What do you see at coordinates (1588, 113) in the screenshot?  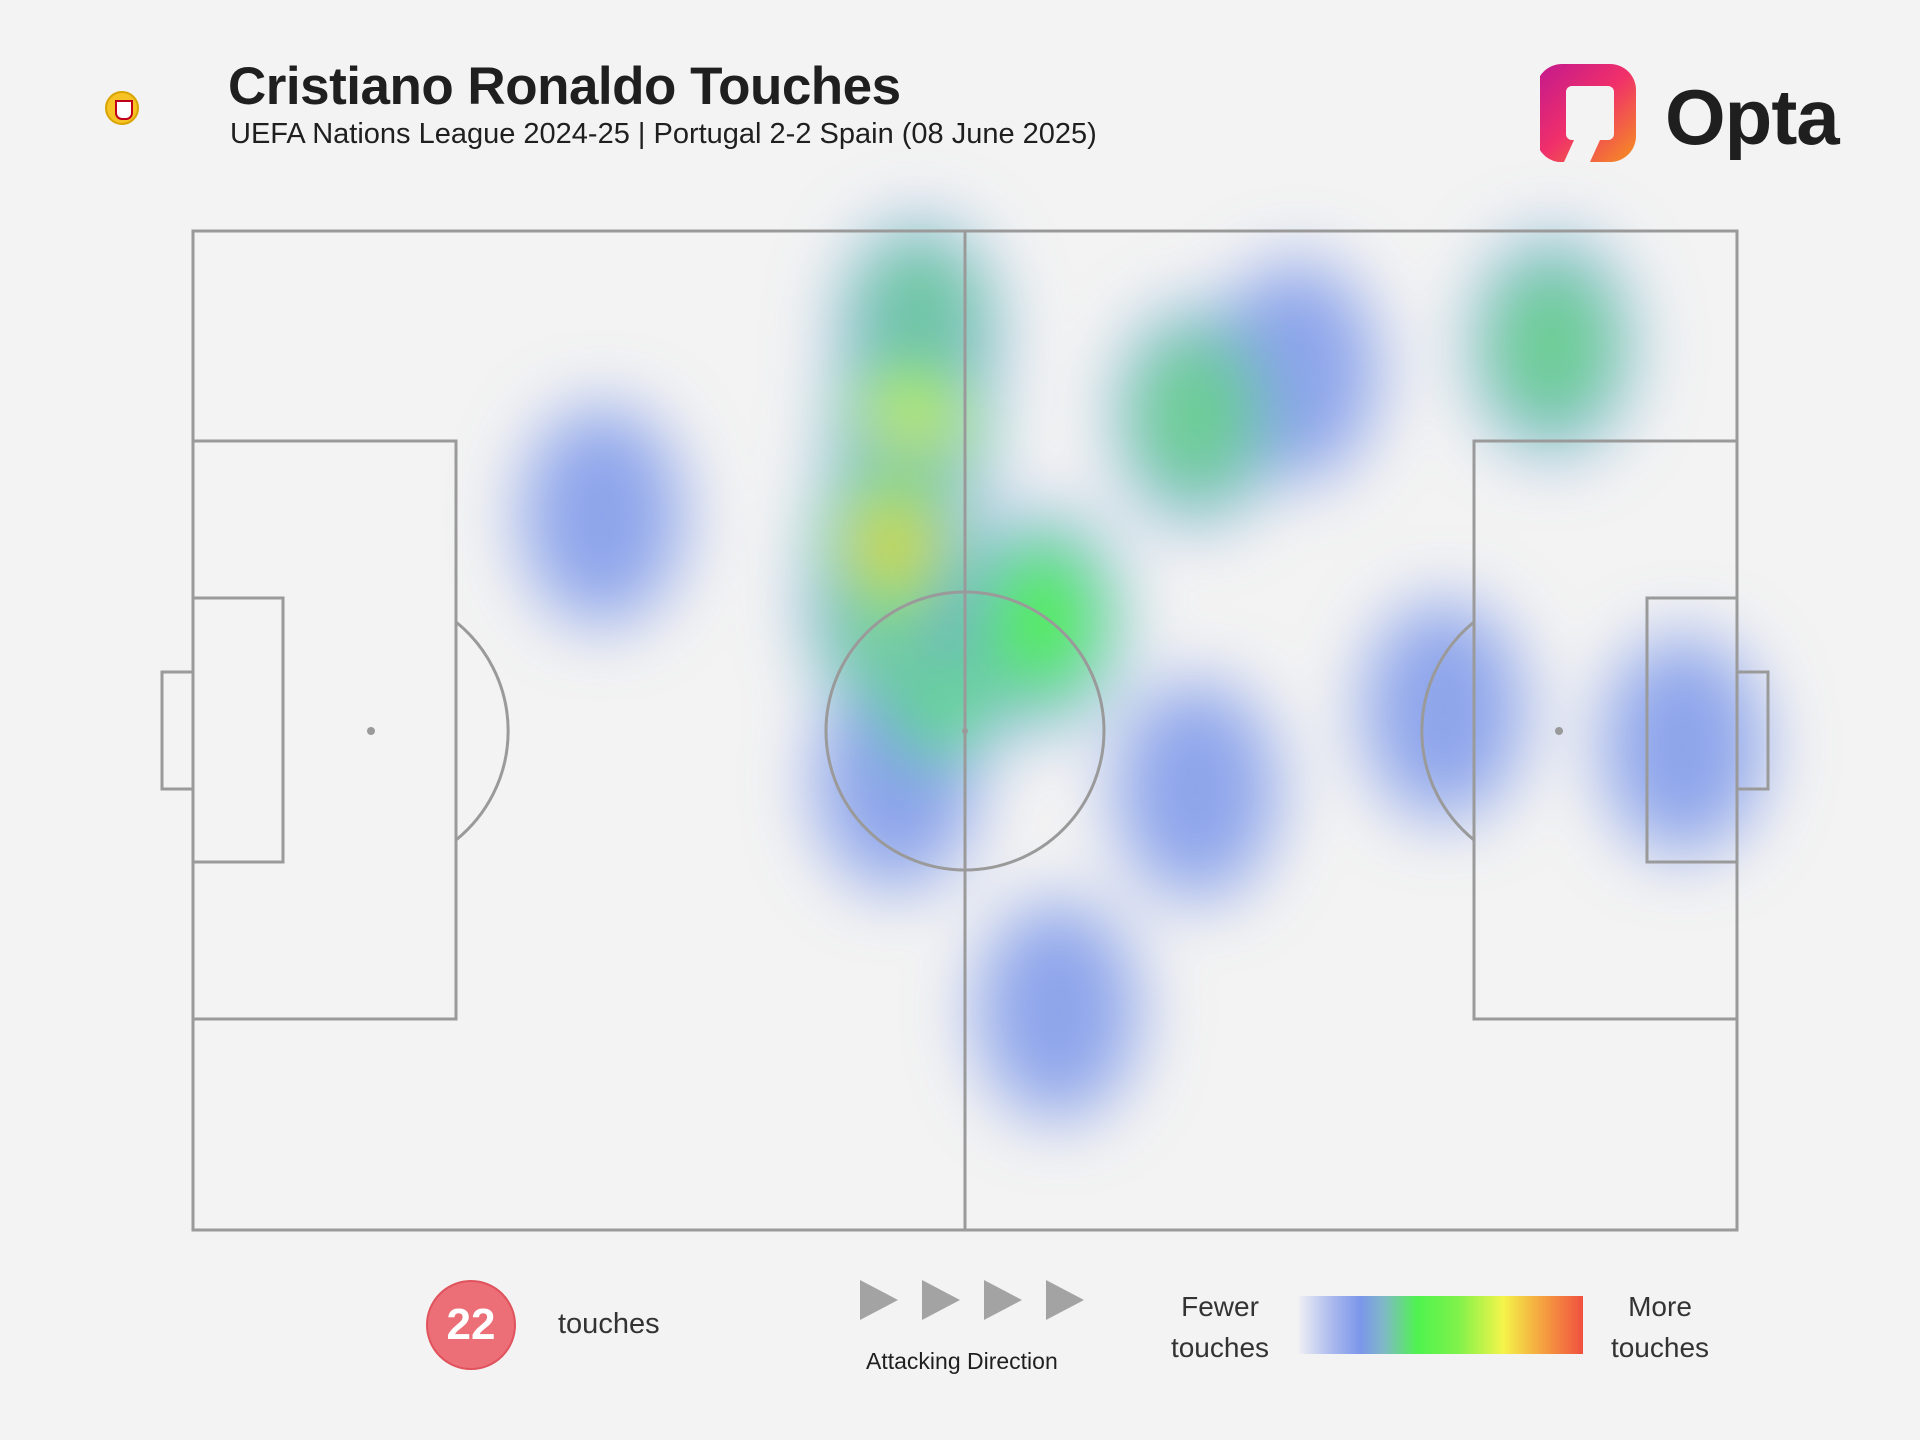 I see `opta-logo-icon` at bounding box center [1588, 113].